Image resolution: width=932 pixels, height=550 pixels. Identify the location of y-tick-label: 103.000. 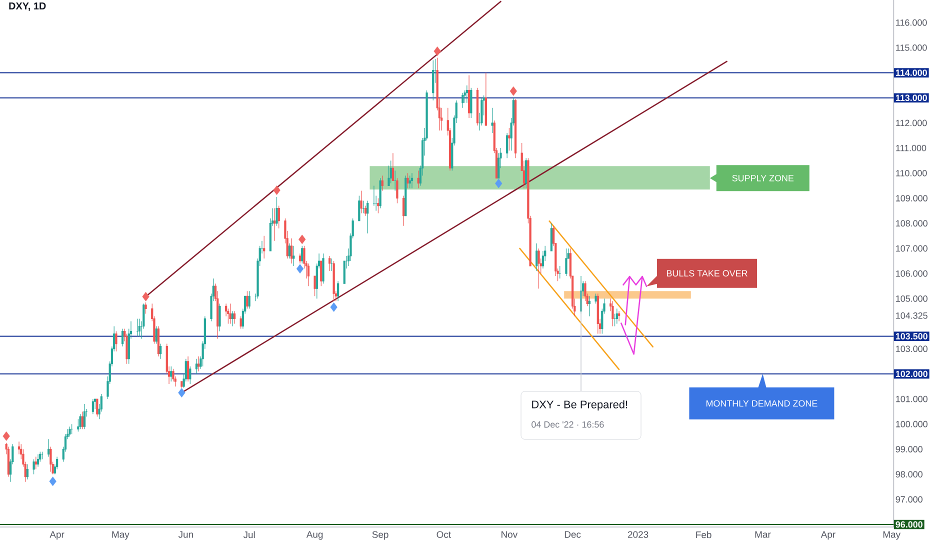
(912, 349).